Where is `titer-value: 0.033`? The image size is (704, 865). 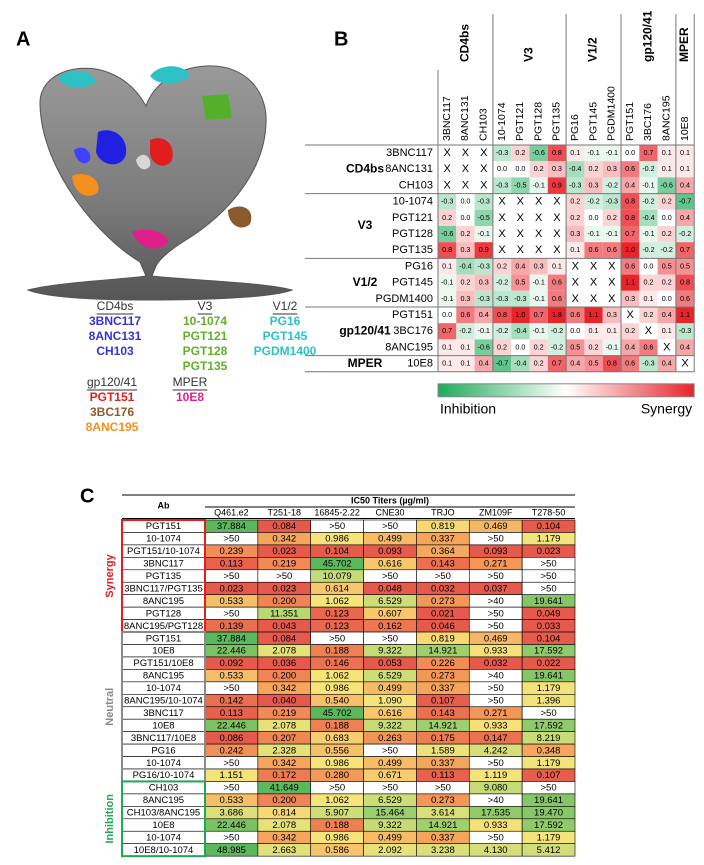 titer-value: 0.033 is located at coordinates (549, 626).